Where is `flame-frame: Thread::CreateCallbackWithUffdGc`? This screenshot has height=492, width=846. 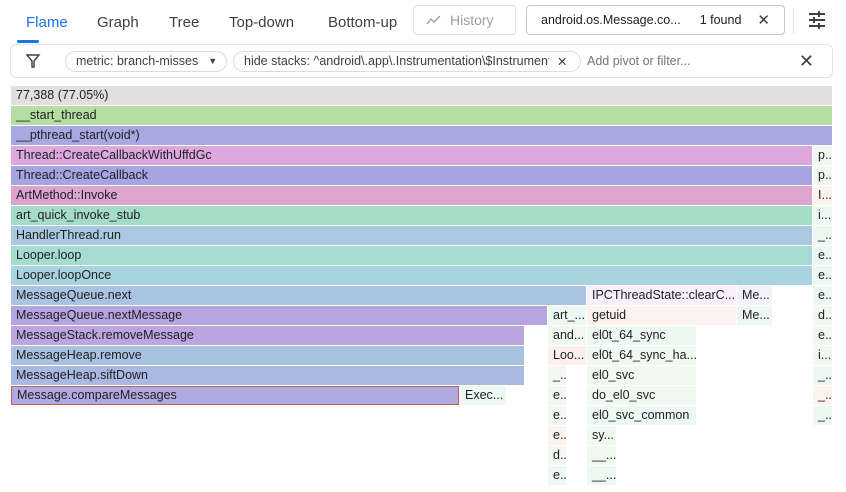
flame-frame: Thread::CreateCallbackWithUffdGc is located at coordinates (411, 155).